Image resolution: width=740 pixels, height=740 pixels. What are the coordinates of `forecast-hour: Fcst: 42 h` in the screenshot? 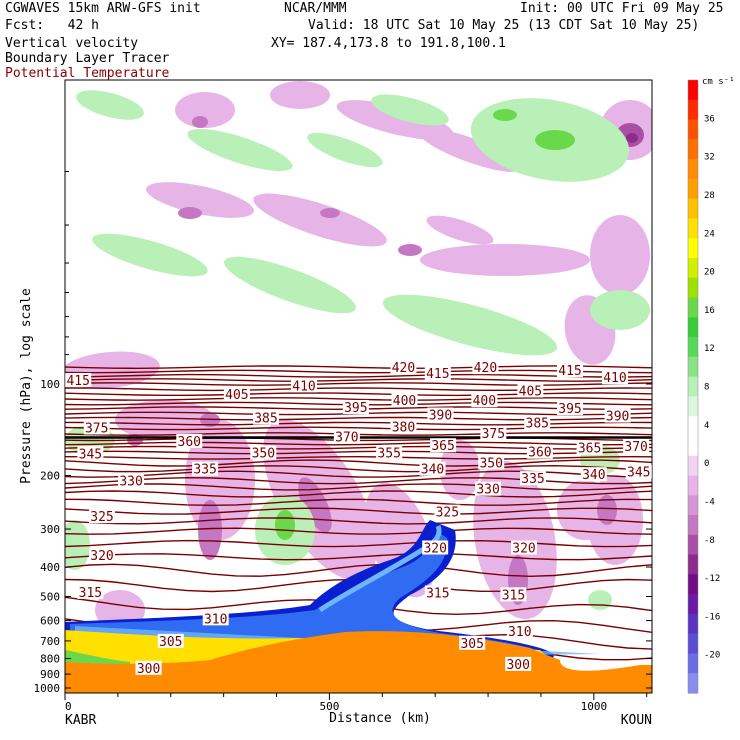 It's located at (52, 25).